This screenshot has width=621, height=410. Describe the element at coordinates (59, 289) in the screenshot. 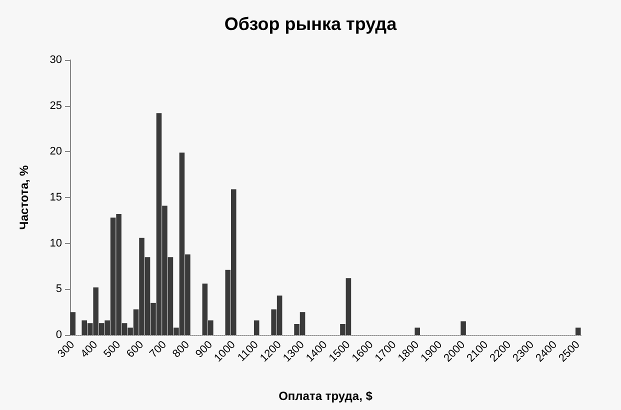

I see `y-tick-label: 5` at that location.